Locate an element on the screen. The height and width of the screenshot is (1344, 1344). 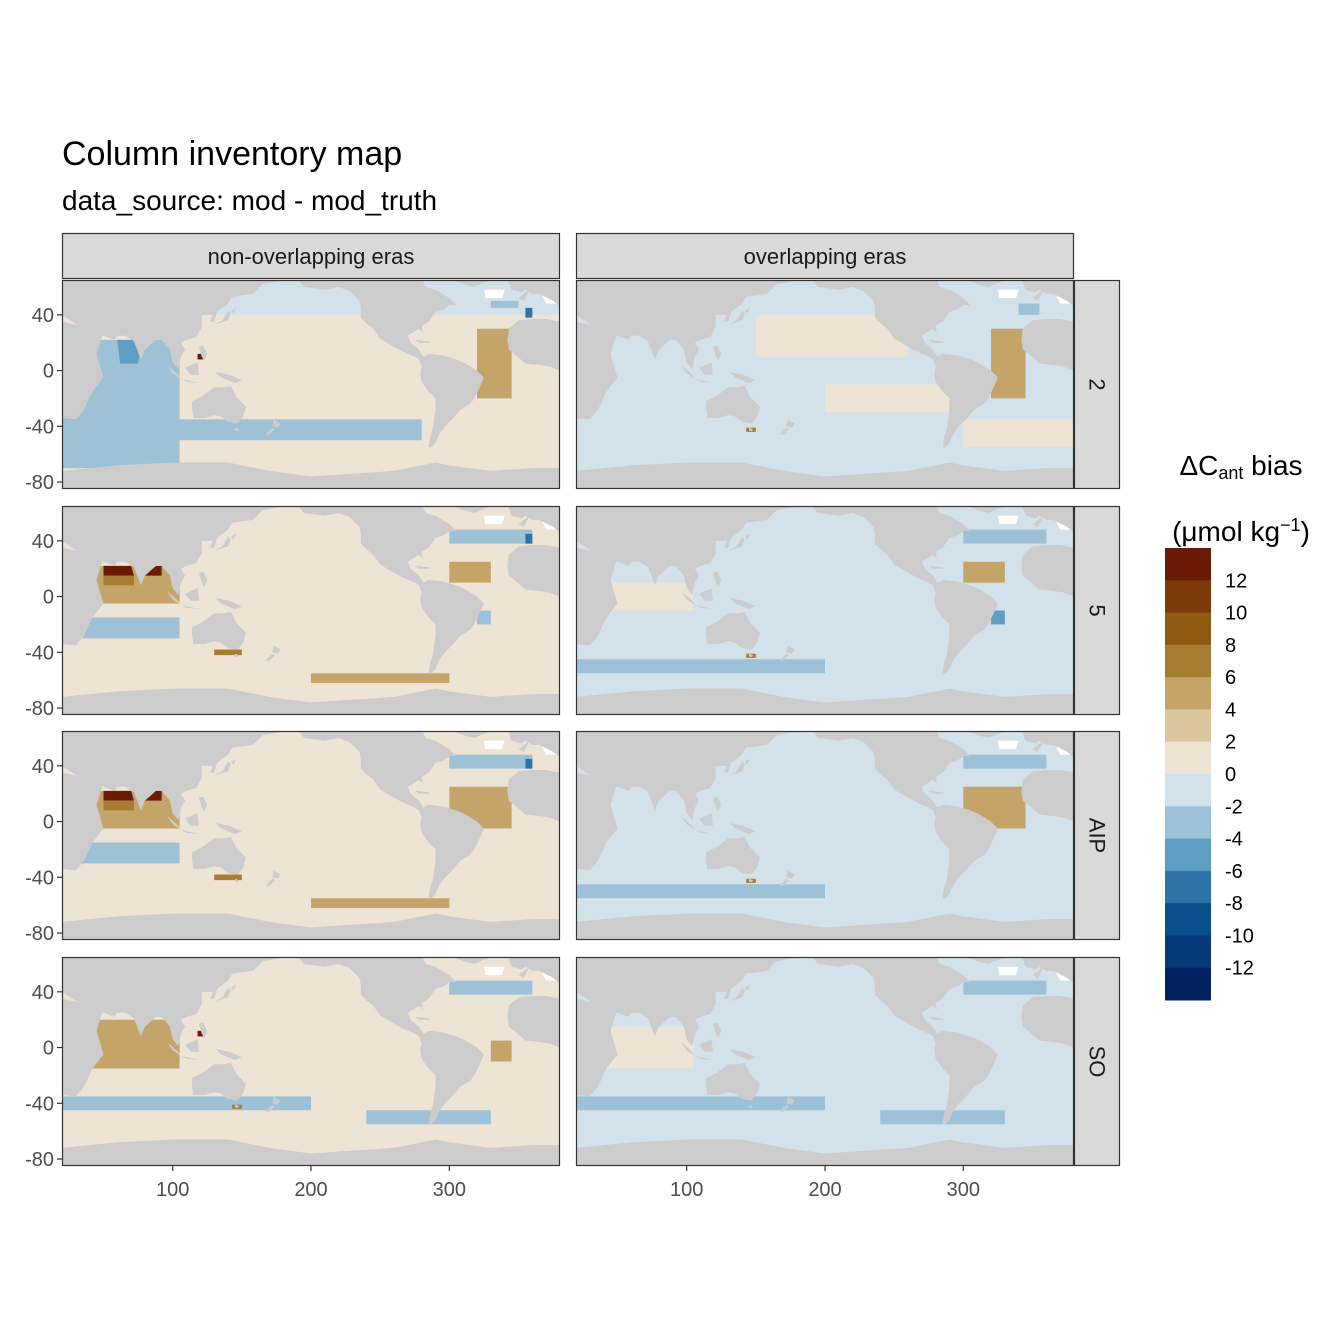
legend-unit-sup: −1 is located at coordinates (1290, 525).